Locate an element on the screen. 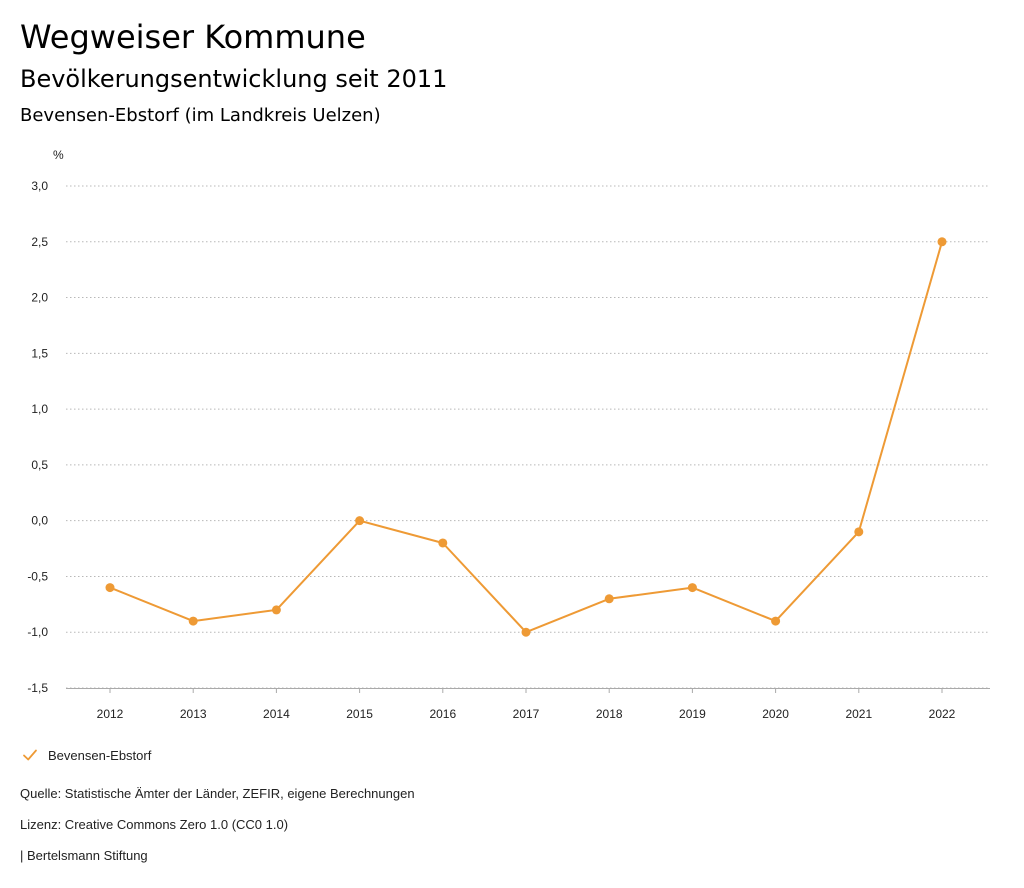 The height and width of the screenshot is (888, 1024). publisher-note: | Bertelsmann Stiftung is located at coordinates (84, 855).